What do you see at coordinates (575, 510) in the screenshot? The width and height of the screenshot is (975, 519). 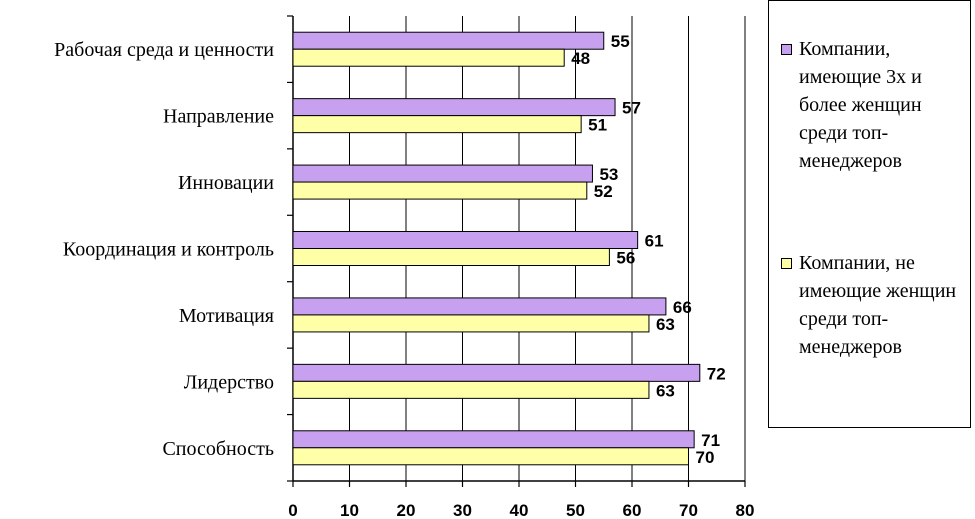 I see `x-tick-label: 50` at bounding box center [575, 510].